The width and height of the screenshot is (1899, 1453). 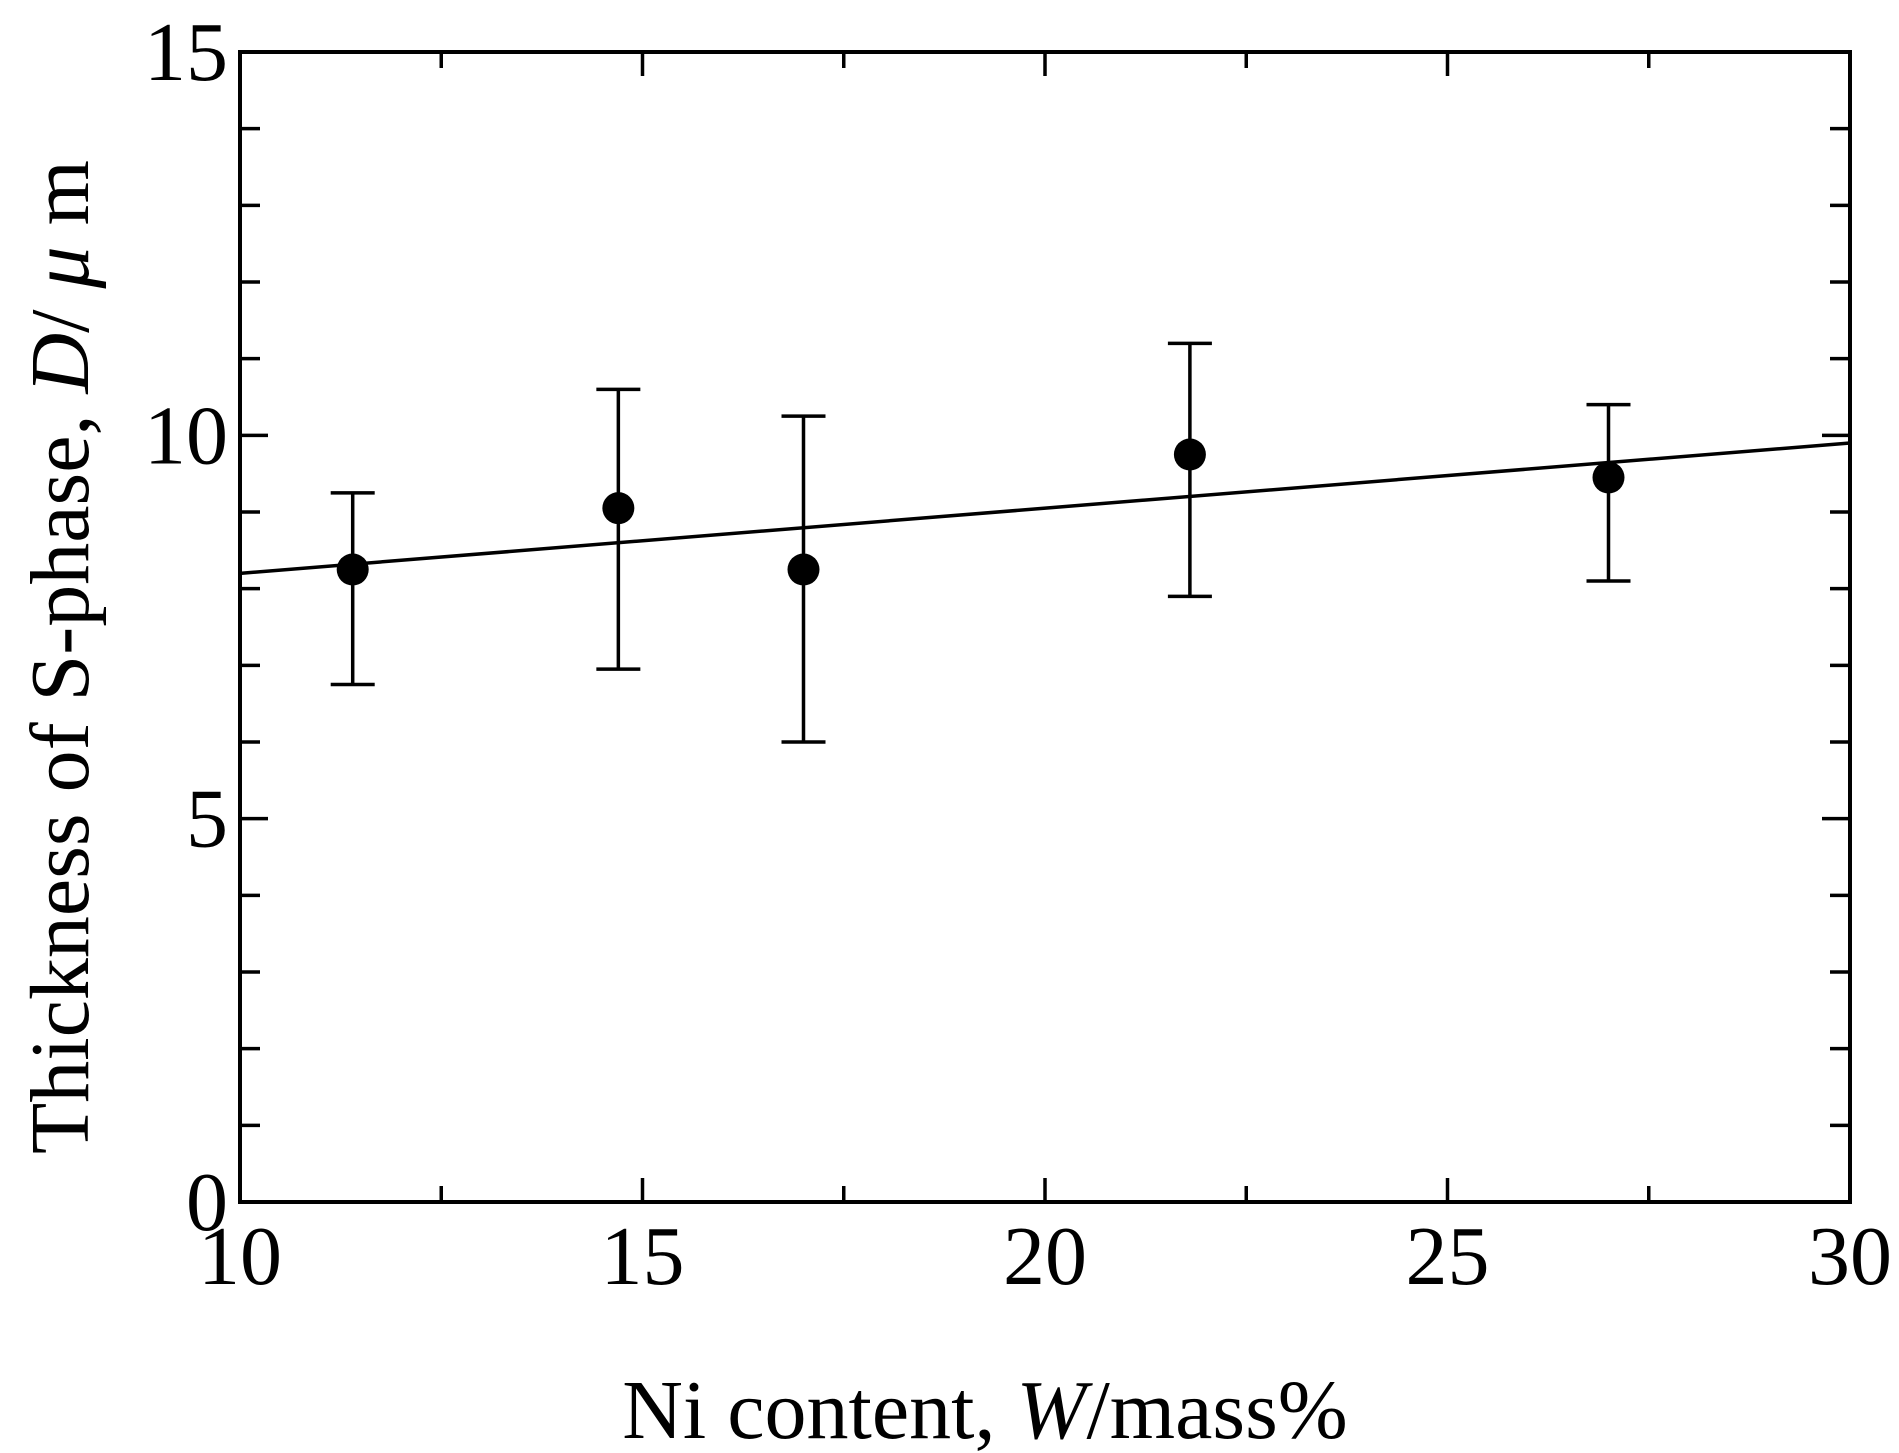 What do you see at coordinates (207, 1202) in the screenshot?
I see `y-tick-label: 0` at bounding box center [207, 1202].